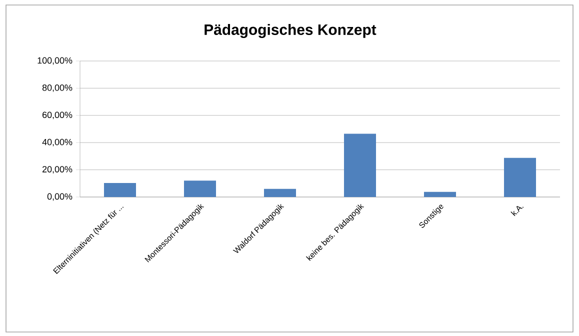 The width and height of the screenshot is (579, 336). What do you see at coordinates (290, 31) in the screenshot?
I see `chart-title: Pädagogisches Konzept` at bounding box center [290, 31].